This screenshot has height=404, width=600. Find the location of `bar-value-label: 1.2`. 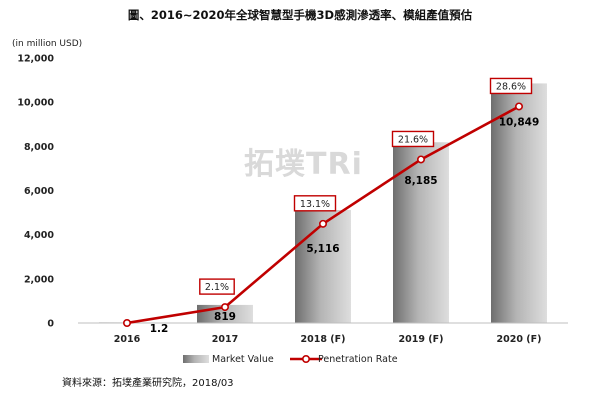

bar-value-label: 1.2 is located at coordinates (159, 329).